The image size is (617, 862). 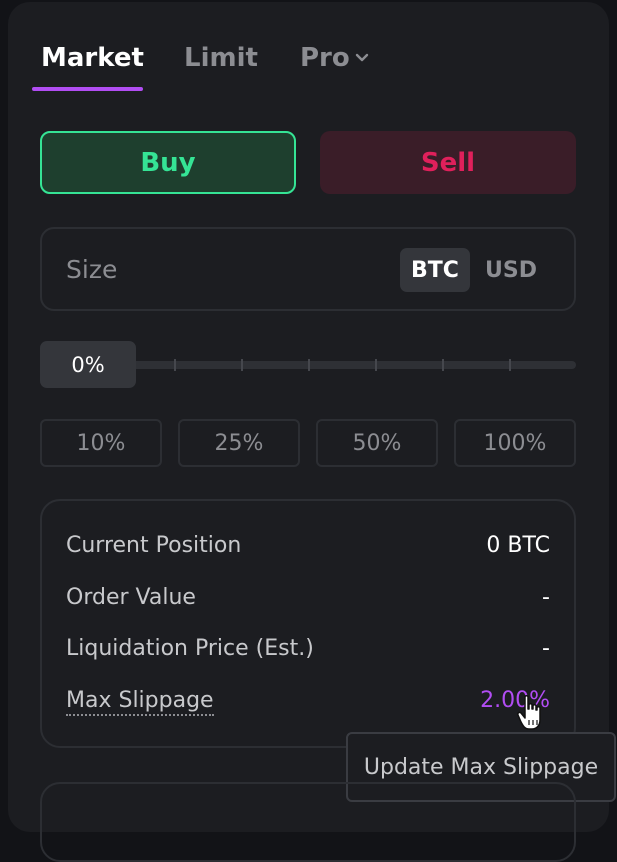 I want to click on active-tab-indicator, so click(x=87, y=89).